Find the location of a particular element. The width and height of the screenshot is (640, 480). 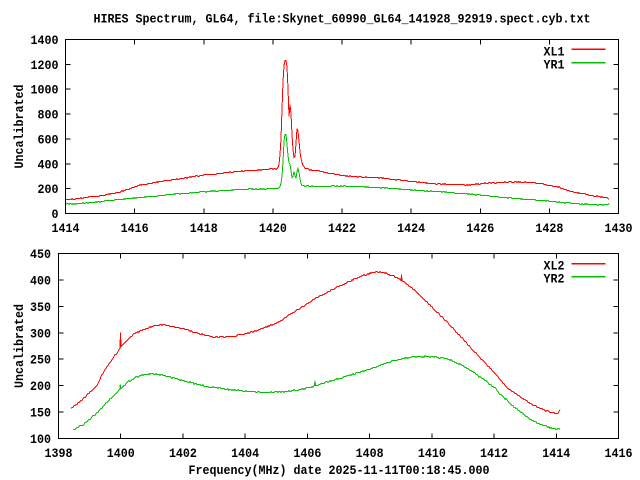

svg-text: 1406 is located at coordinates (307, 453).